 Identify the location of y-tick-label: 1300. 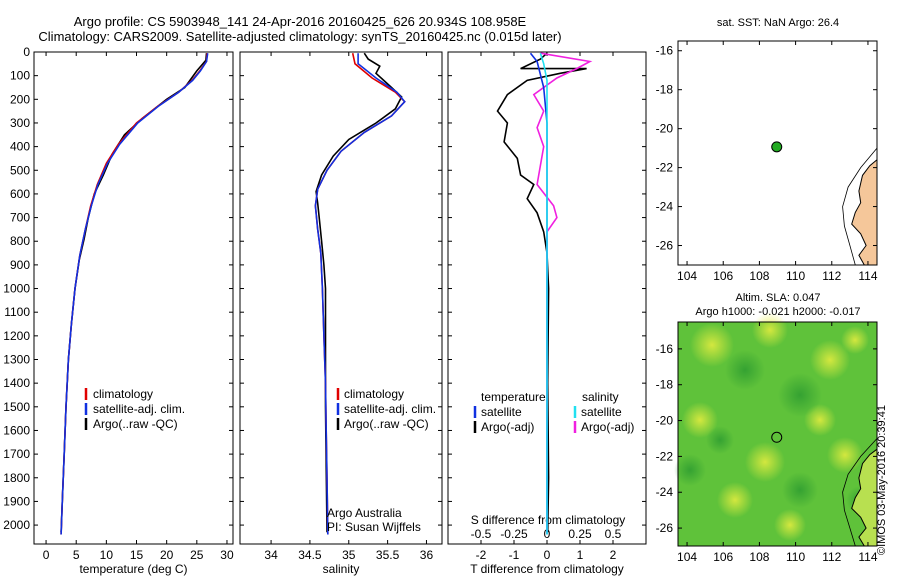
(16, 360).